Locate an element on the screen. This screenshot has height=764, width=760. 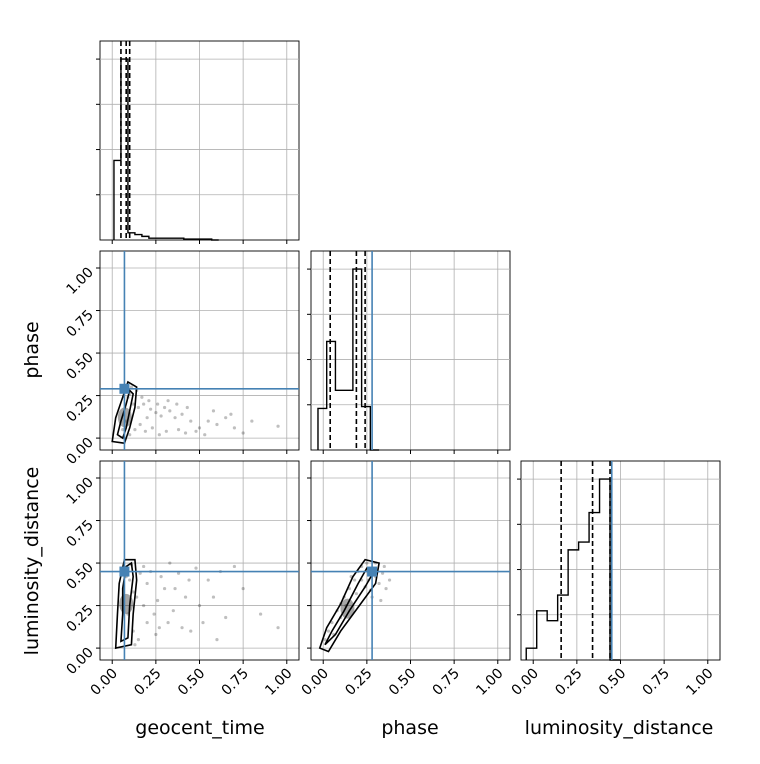
y-axis-labels: phase luminosity_distance is located at coordinates (32, 488).